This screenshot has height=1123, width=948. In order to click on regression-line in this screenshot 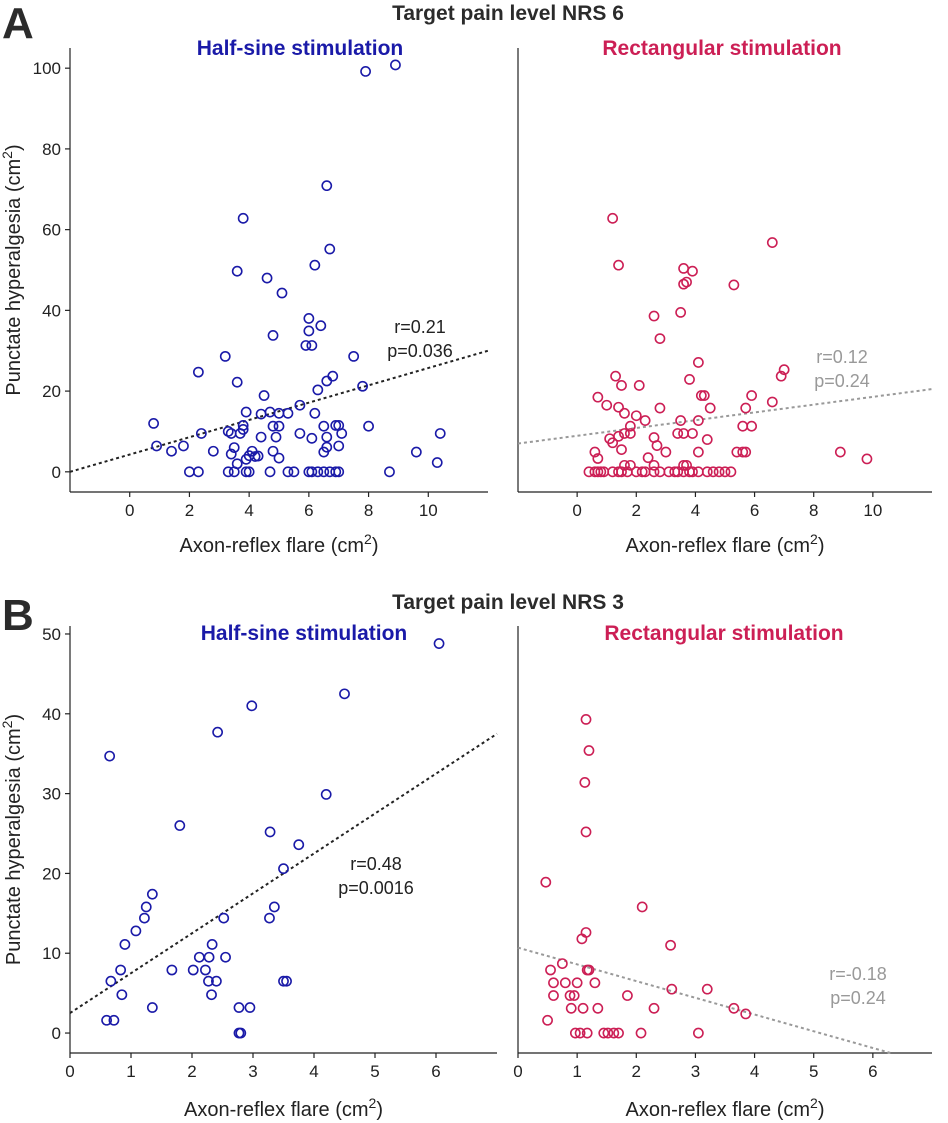, I will do `click(283, 873)`.